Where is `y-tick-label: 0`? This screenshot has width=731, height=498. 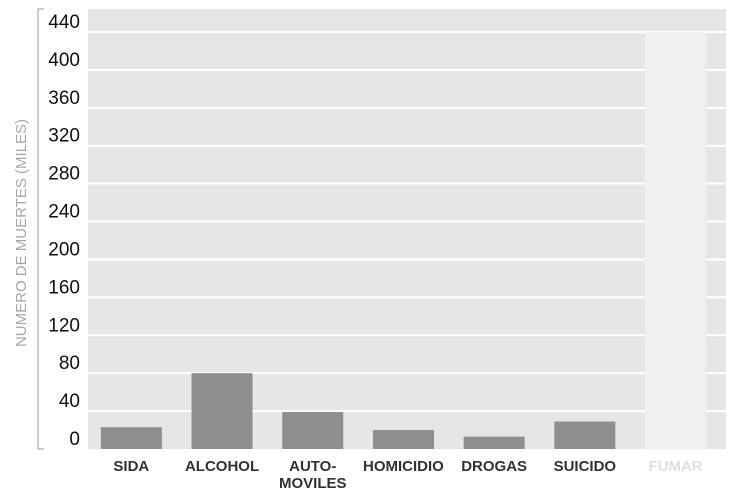
y-tick-label: 0 is located at coordinates (74, 439).